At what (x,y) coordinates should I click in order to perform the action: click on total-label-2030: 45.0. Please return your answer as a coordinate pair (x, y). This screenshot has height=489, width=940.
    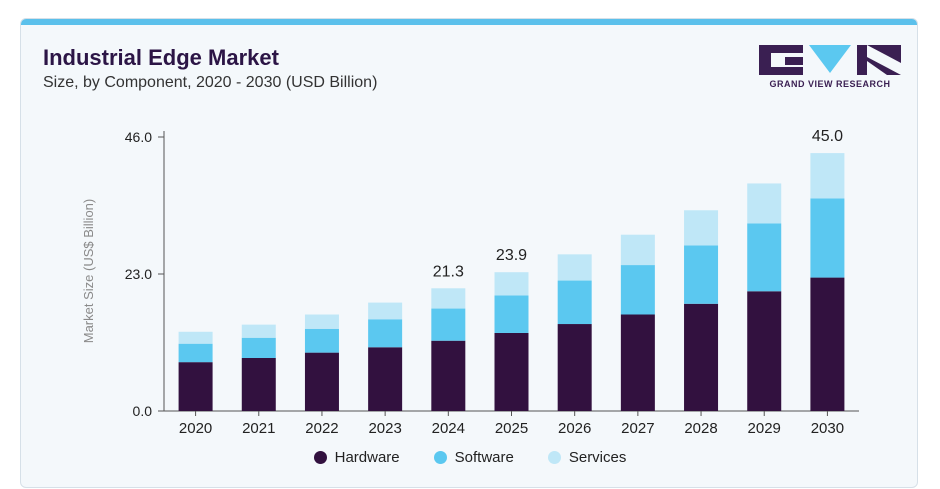
    Looking at the image, I should click on (827, 136).